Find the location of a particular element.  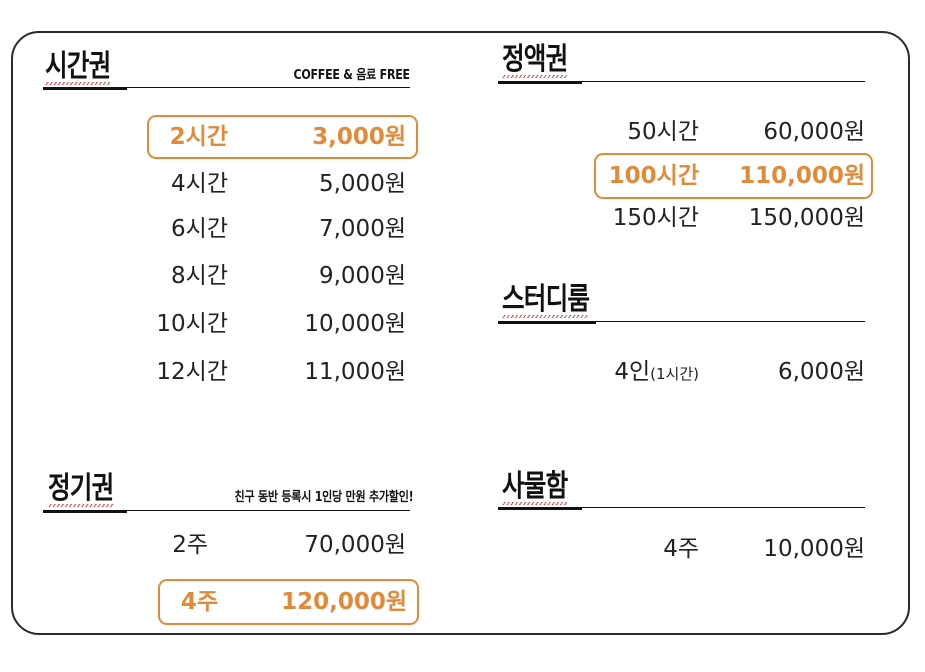

studyroom-row: 4인(1시간) 6,000원 is located at coordinates (733, 372).